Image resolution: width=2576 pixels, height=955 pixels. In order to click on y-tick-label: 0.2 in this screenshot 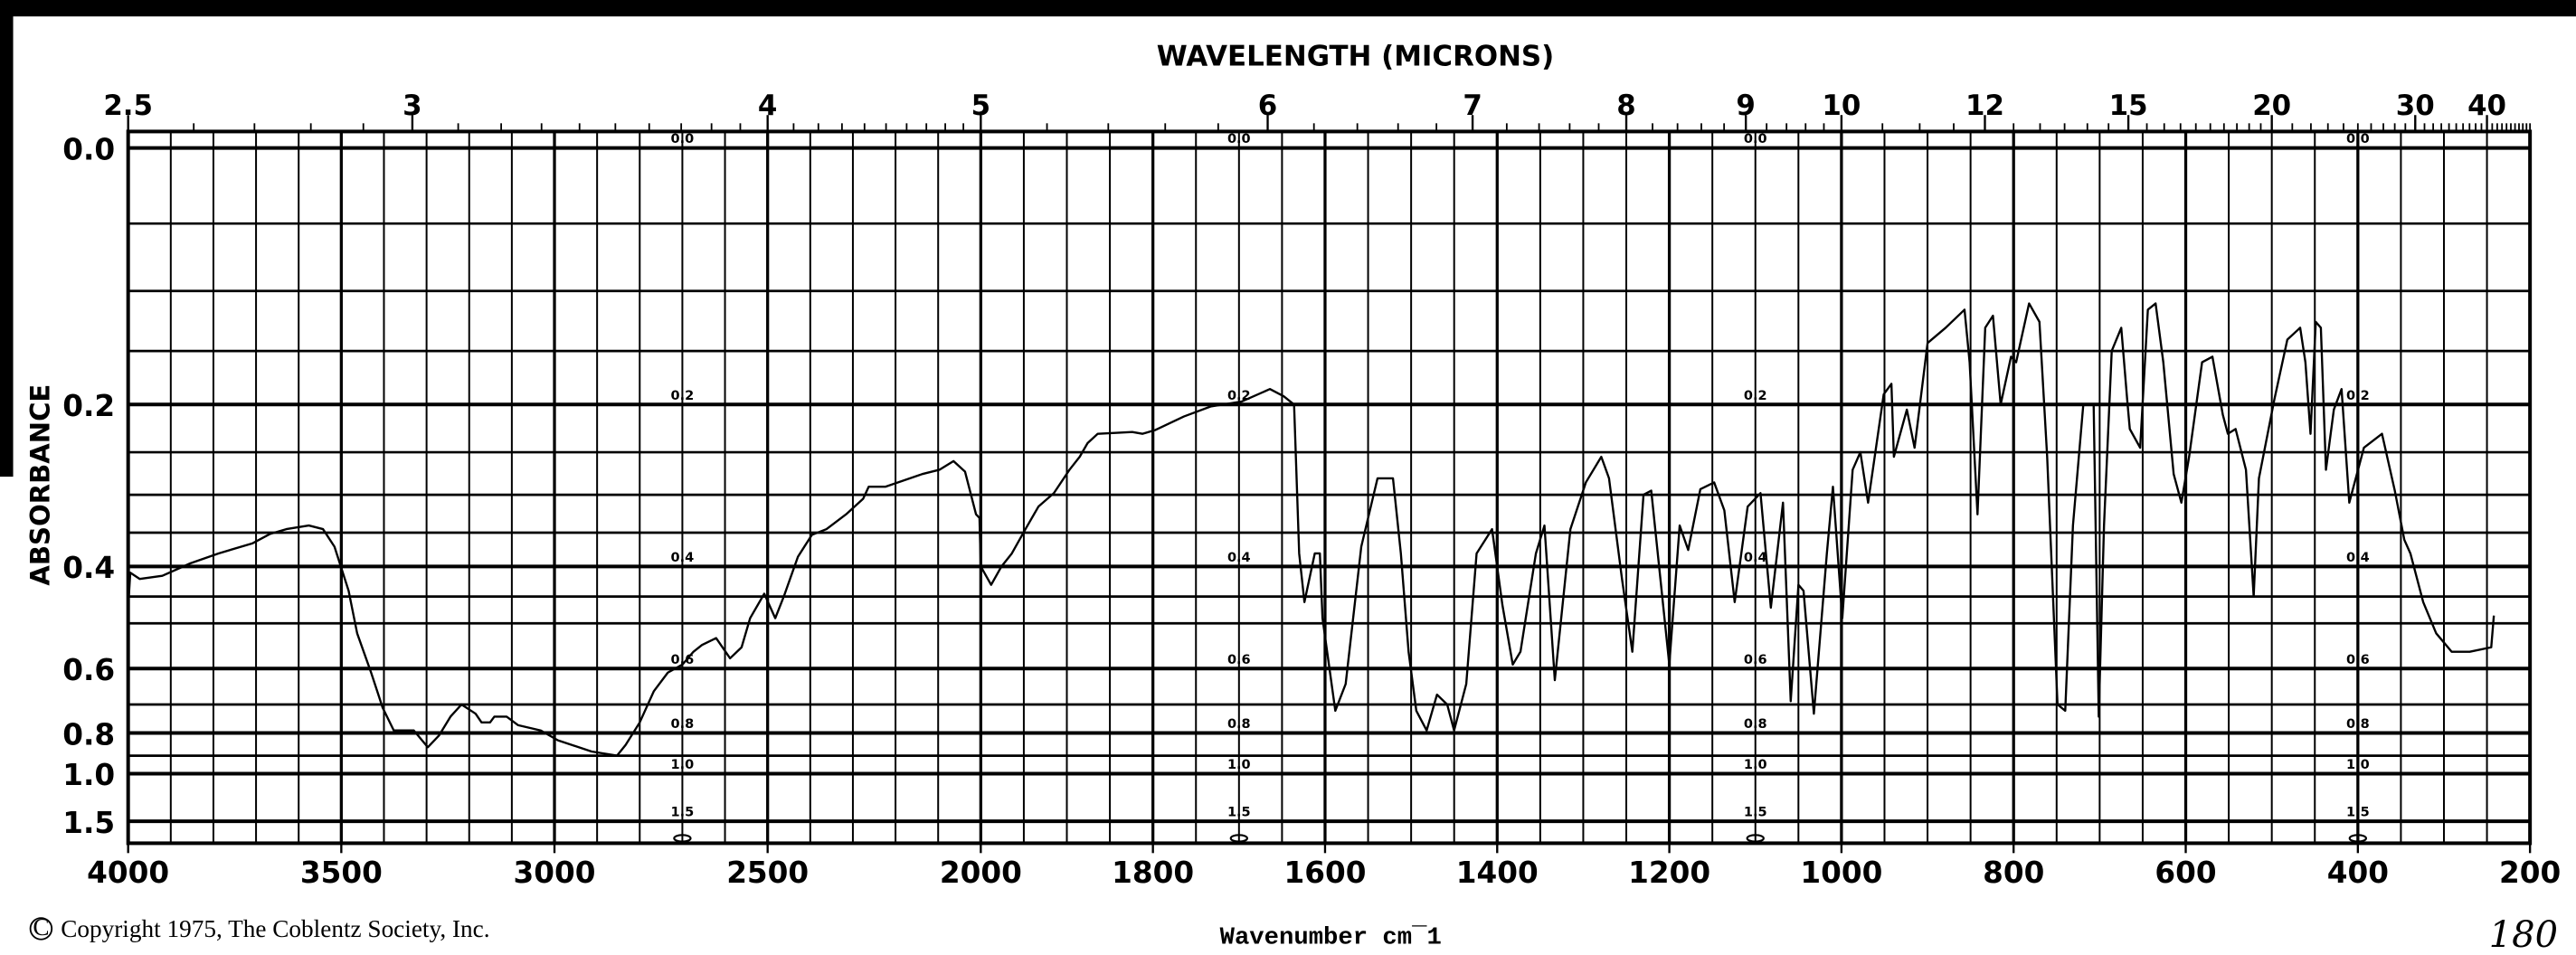, I will do `click(88, 406)`.